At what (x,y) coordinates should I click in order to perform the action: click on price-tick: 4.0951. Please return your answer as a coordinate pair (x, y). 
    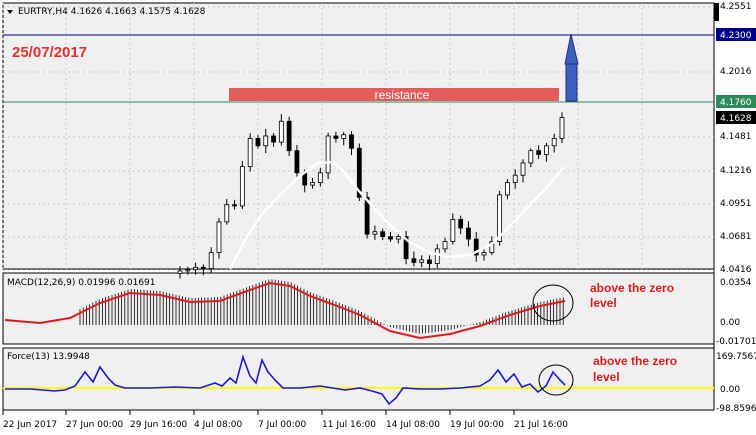
    Looking at the image, I should click on (736, 204).